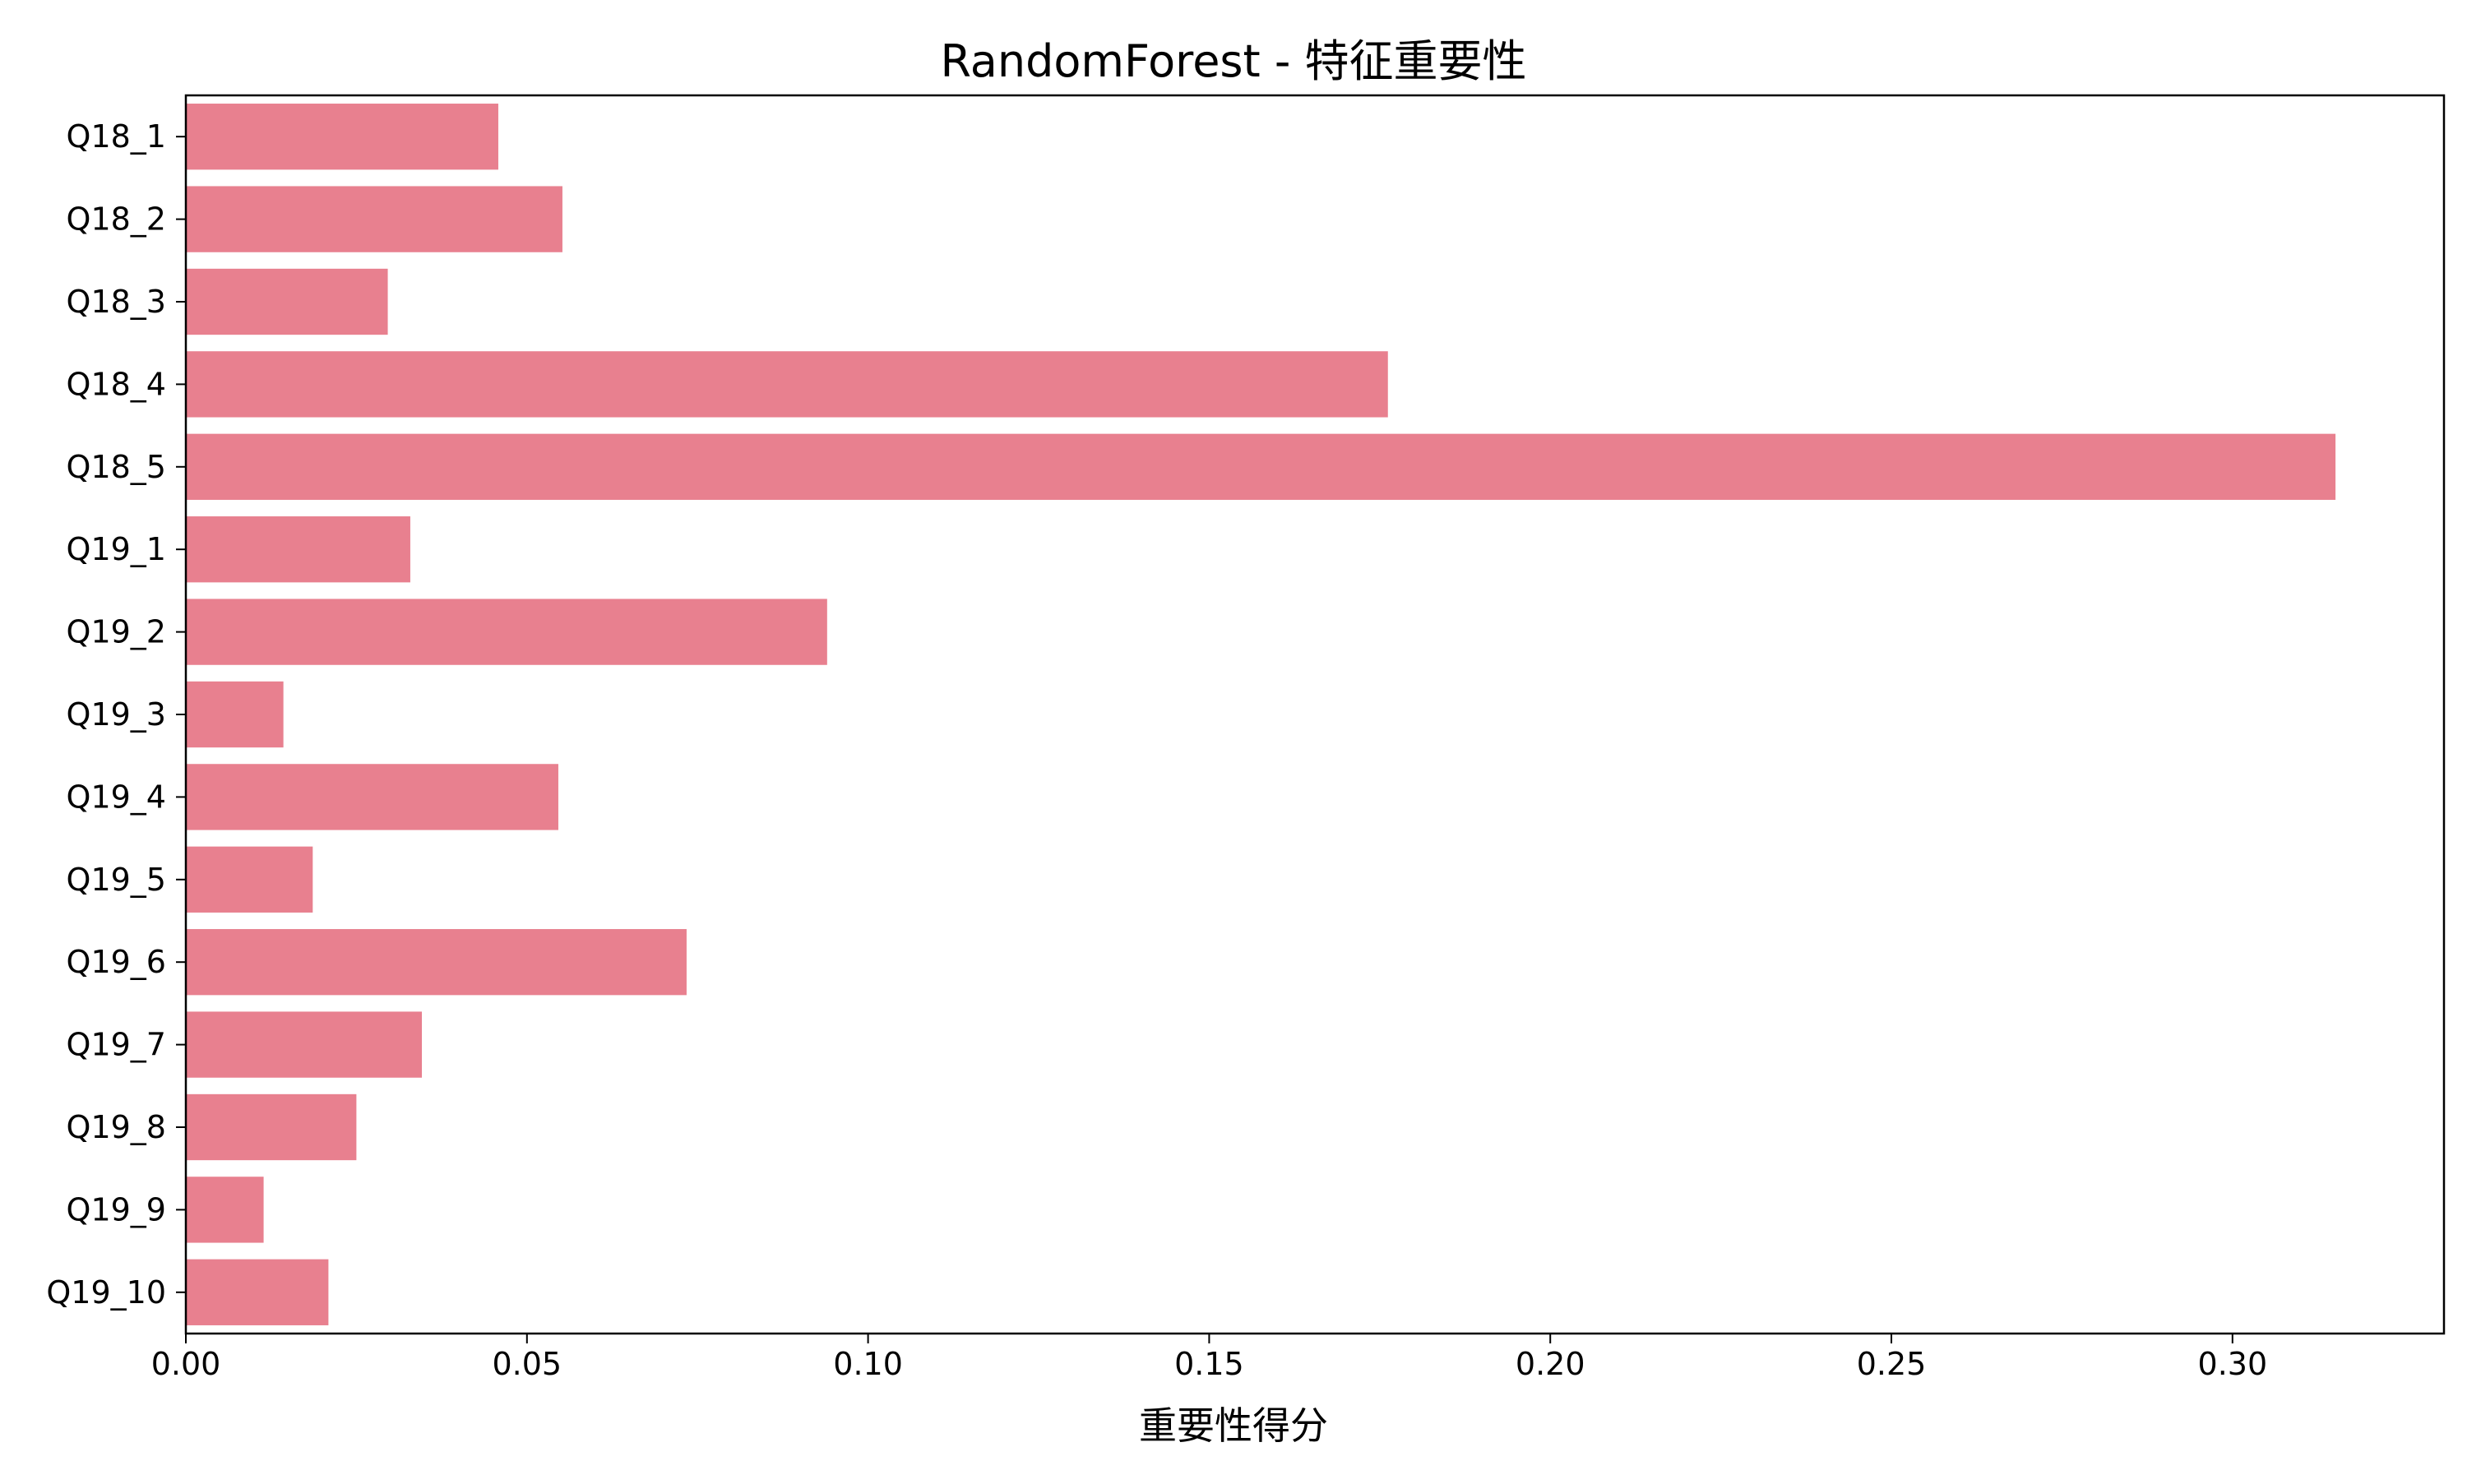  Describe the element at coordinates (1551, 1364) in the screenshot. I see `x-tick-label-0.20: 0.20` at that location.